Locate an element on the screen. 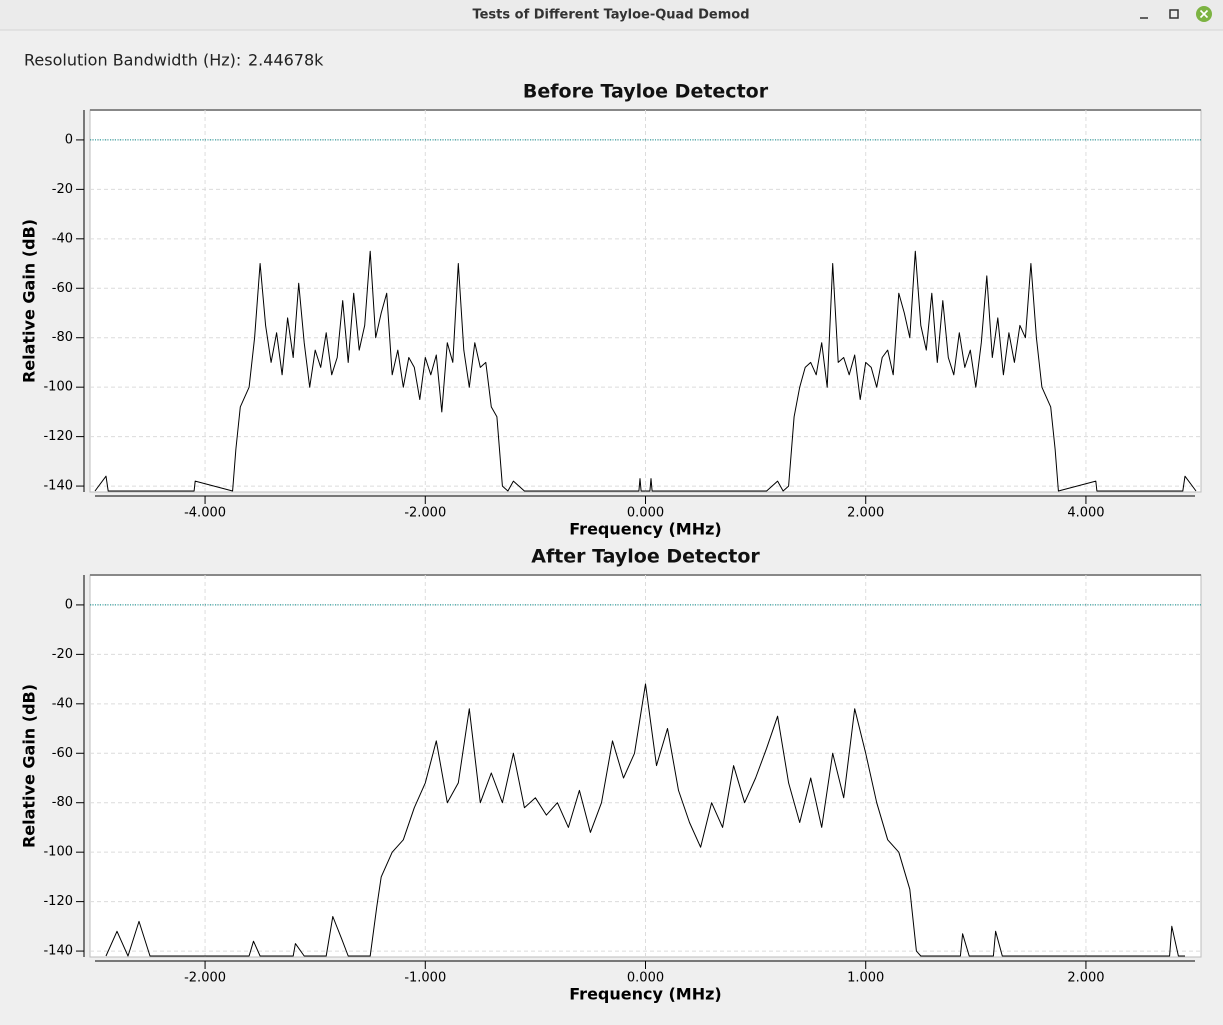  chart-title: After Tayloe Detector is located at coordinates (645, 557).